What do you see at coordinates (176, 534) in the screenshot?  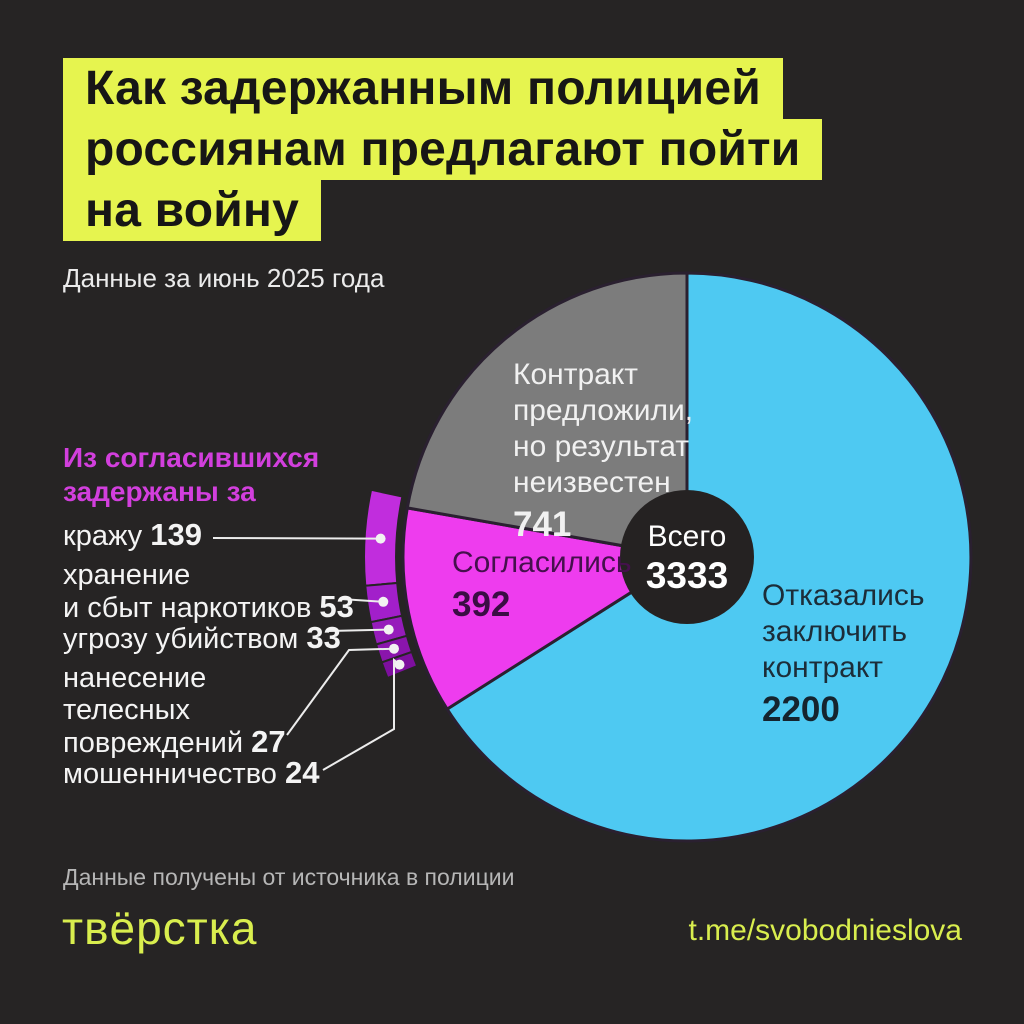 I see `breakdown-item-value: 139` at bounding box center [176, 534].